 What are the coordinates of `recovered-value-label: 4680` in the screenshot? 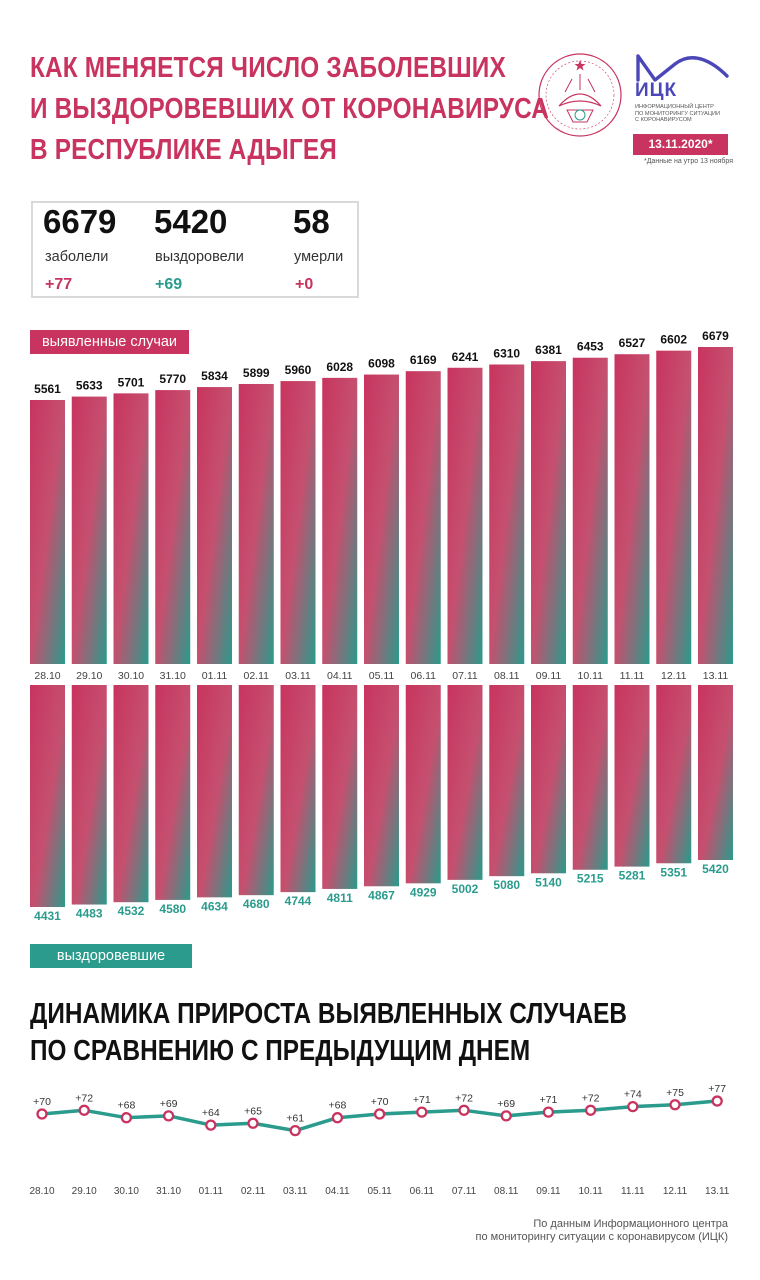 It's located at (256, 904).